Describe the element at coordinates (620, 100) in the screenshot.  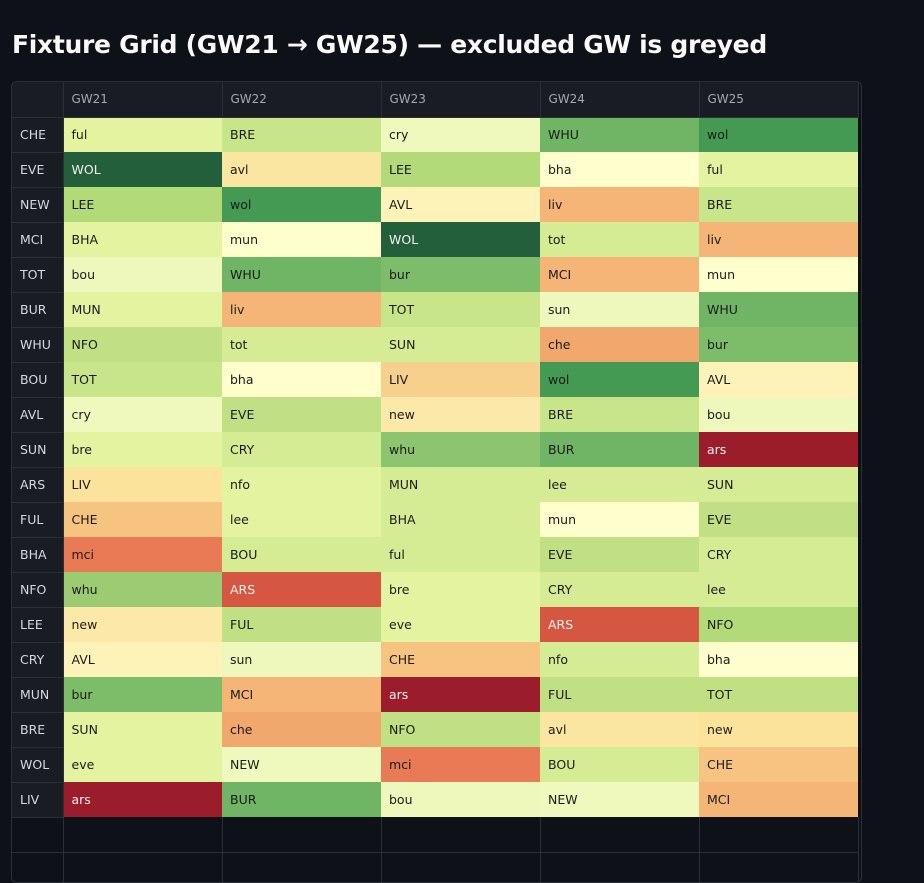
I see `column-header: GW24` at that location.